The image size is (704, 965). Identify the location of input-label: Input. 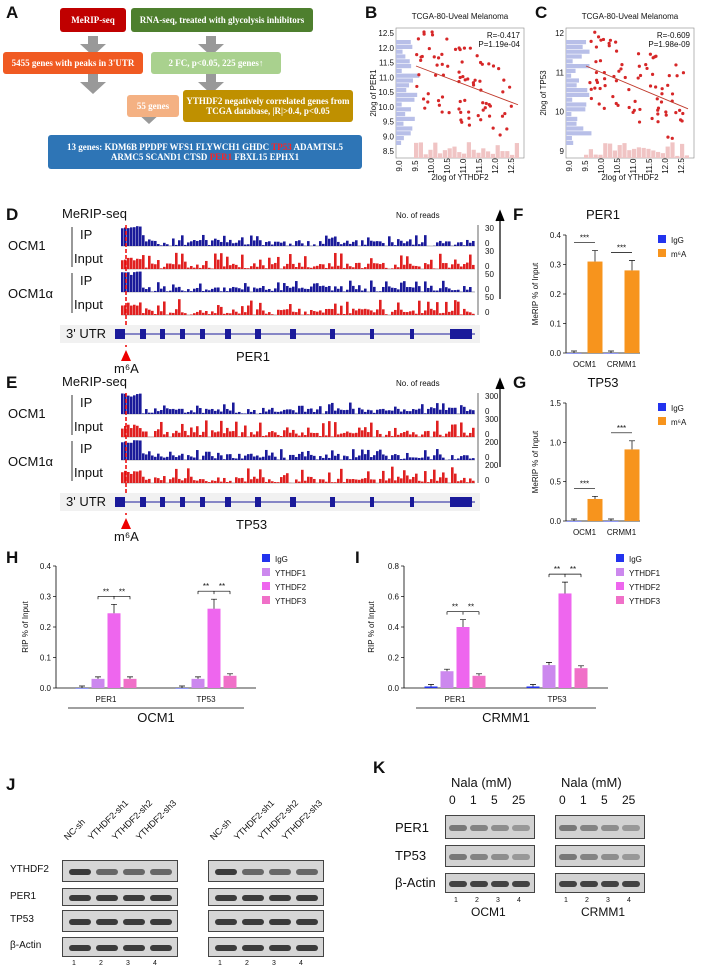
(88, 304).